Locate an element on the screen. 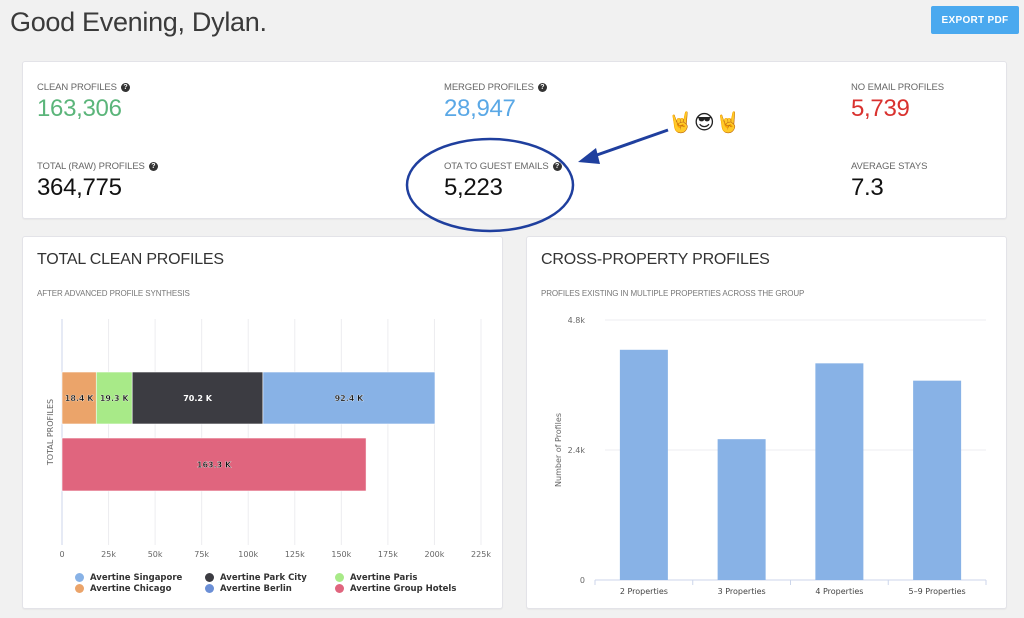 This screenshot has height=618, width=1024. x-tick-label: 150k is located at coordinates (341, 554).